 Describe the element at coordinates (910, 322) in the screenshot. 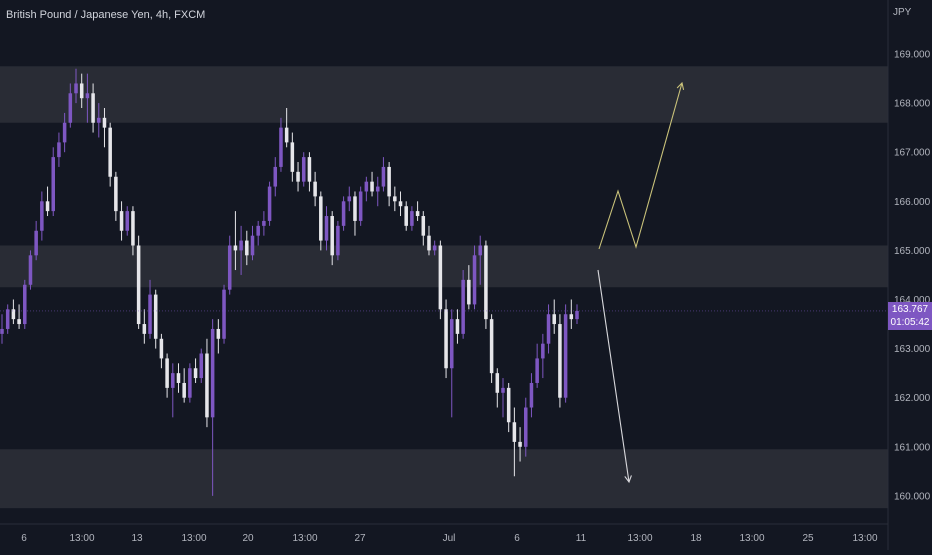

I see `bar-countdown: 01:05:42` at that location.